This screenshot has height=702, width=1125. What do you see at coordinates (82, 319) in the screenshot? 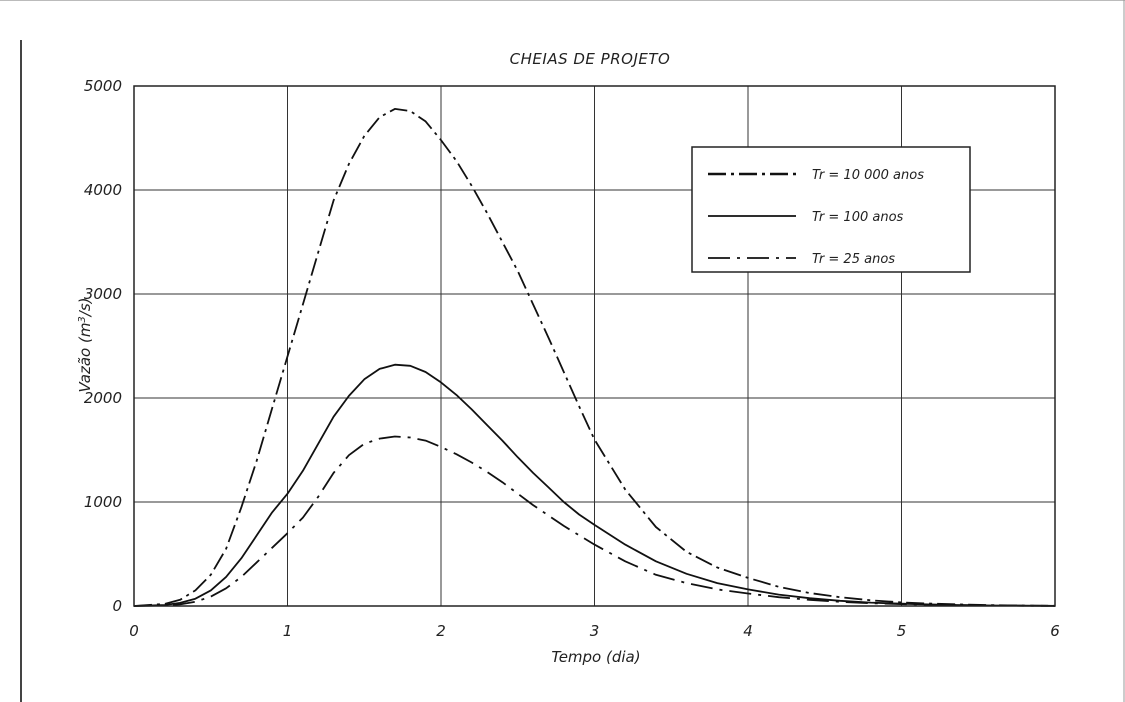
I see `y-axis-title-superscript: 3` at bounding box center [82, 319].